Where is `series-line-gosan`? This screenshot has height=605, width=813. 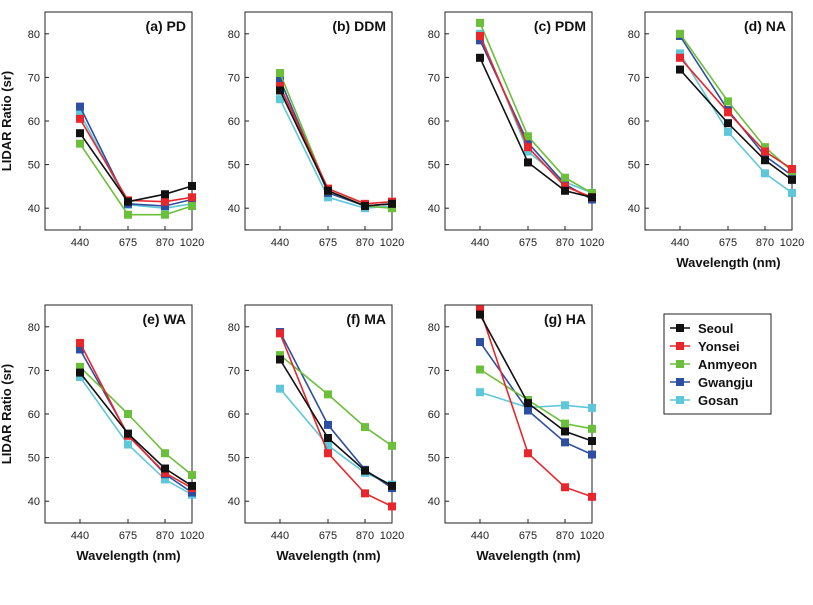 series-line-gosan is located at coordinates (136, 436).